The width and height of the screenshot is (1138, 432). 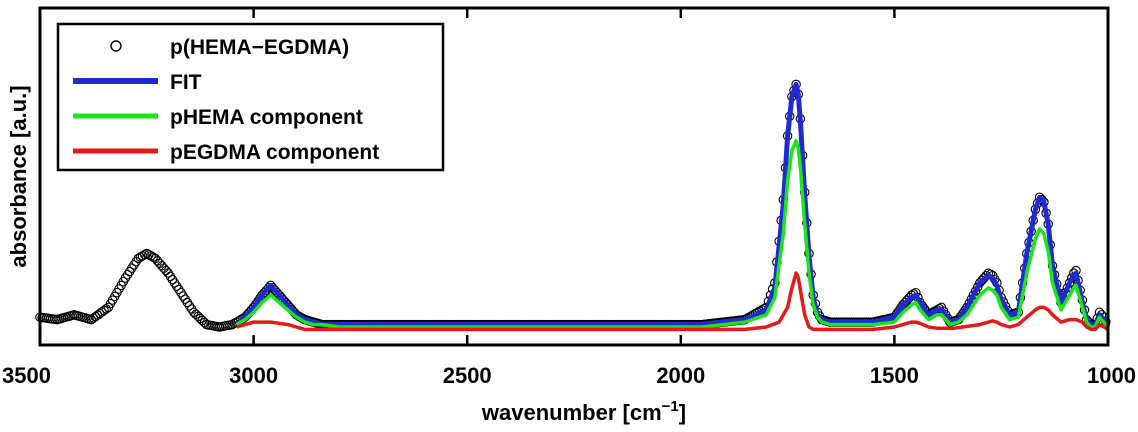 What do you see at coordinates (266, 117) in the screenshot?
I see `legend-label: pHEMA component` at bounding box center [266, 117].